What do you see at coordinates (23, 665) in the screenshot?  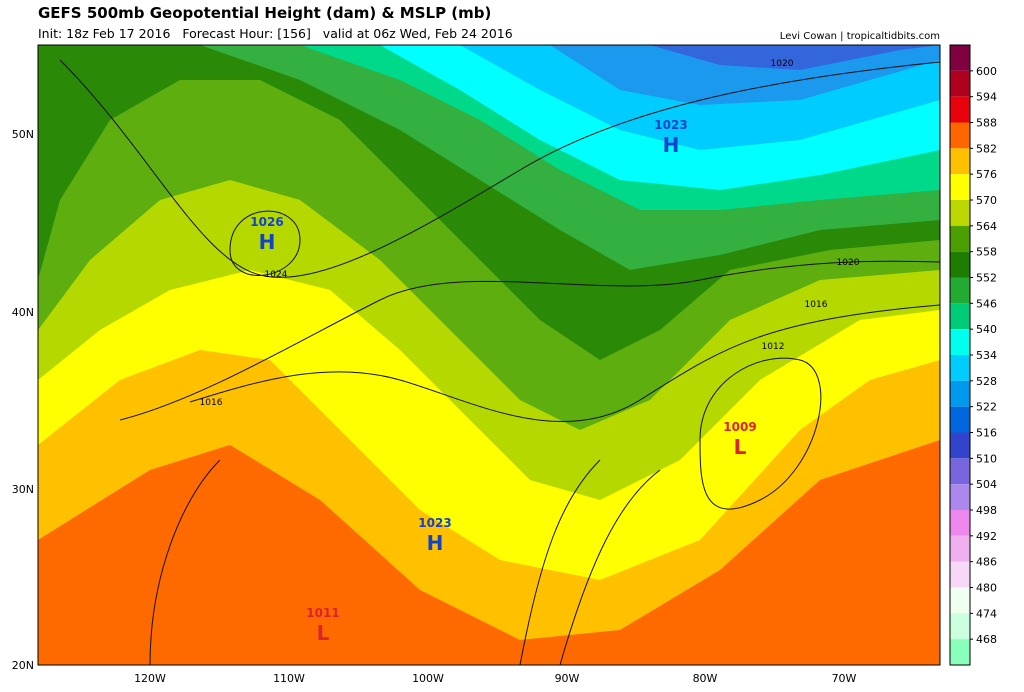 I see `lat-label: 20N` at bounding box center [23, 665].